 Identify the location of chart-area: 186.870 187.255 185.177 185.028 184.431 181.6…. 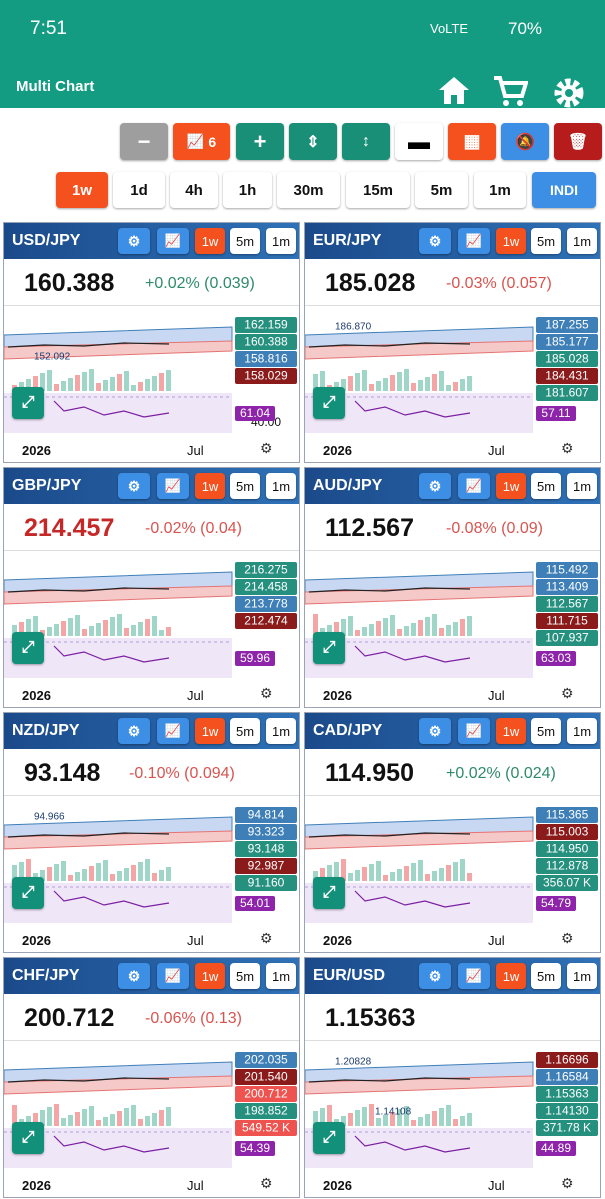
(451, 375).